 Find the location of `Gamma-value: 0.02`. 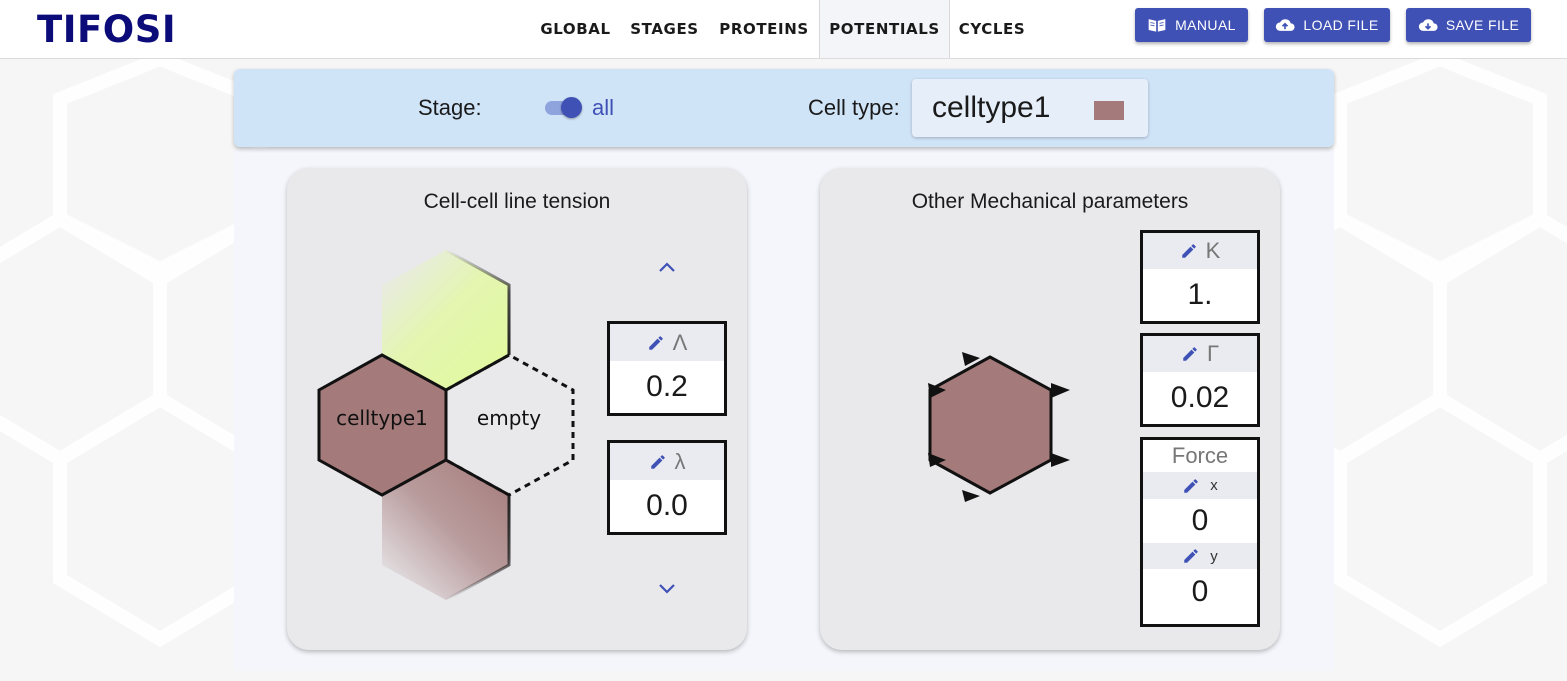

Gamma-value: 0.02 is located at coordinates (1200, 397).